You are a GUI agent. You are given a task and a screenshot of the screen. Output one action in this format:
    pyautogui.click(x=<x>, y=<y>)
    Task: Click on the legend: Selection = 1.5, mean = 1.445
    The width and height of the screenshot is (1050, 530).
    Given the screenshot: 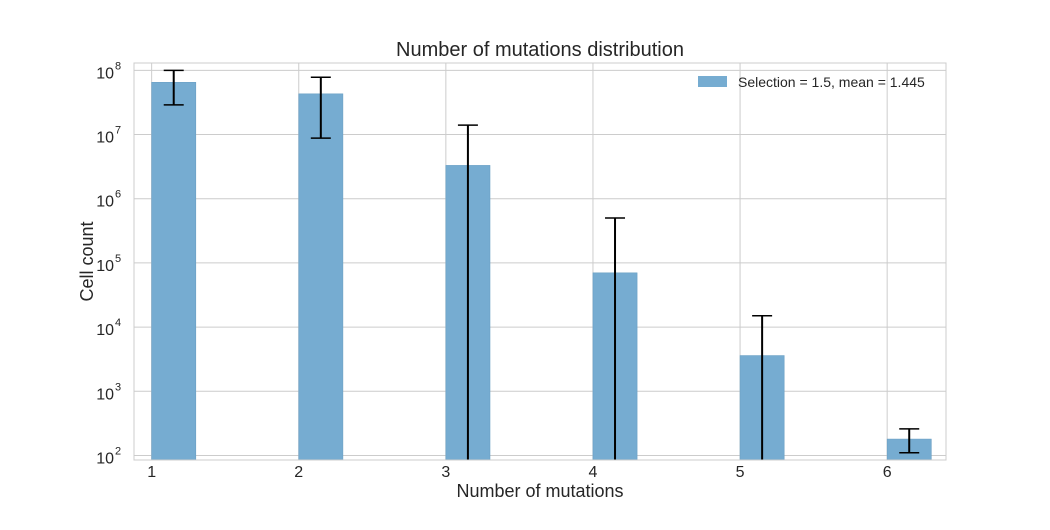 What is the action you would take?
    pyautogui.click(x=811, y=82)
    